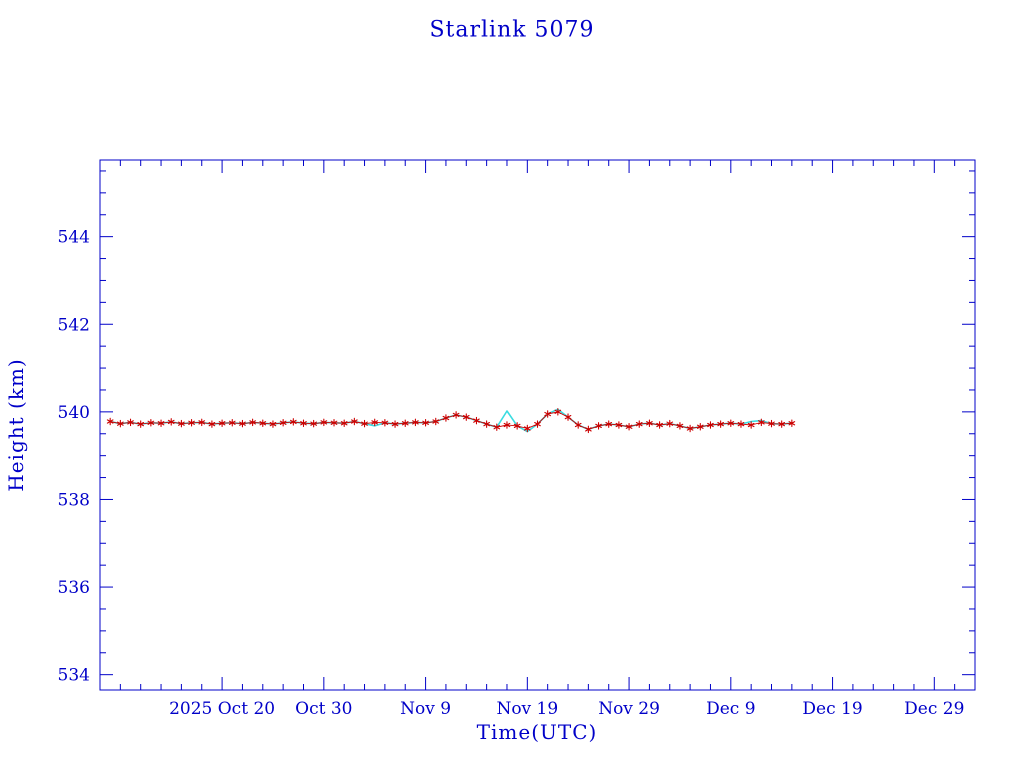 The width and height of the screenshot is (1024, 768). I want to click on y-tick-label: 536, so click(74, 588).